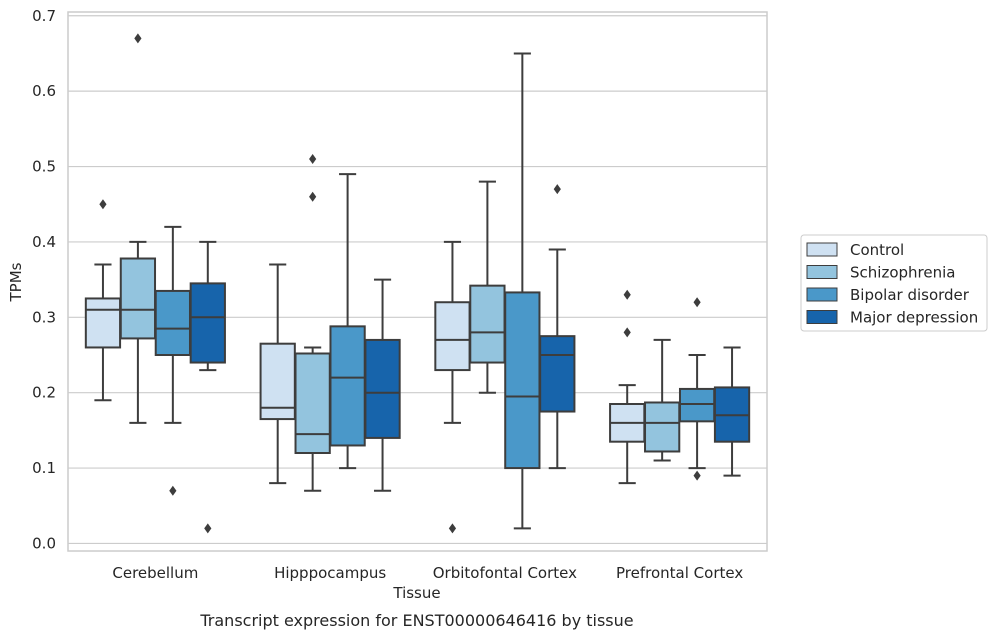 The height and width of the screenshot is (638, 997). I want to click on legend-label: Schizophrenia, so click(902, 273).